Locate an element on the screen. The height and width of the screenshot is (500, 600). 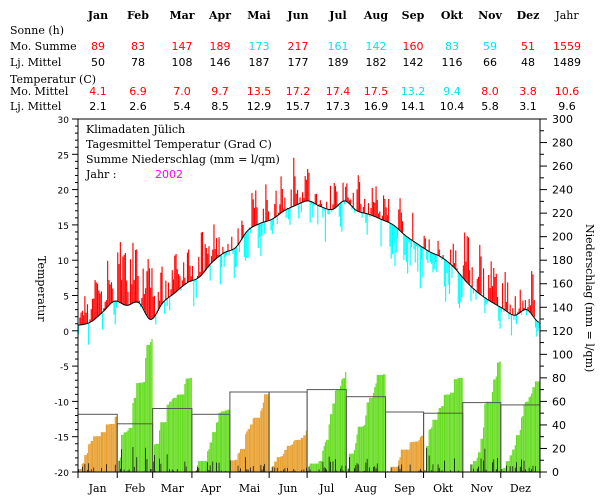
temp-value: 17.3 is located at coordinates (338, 106).